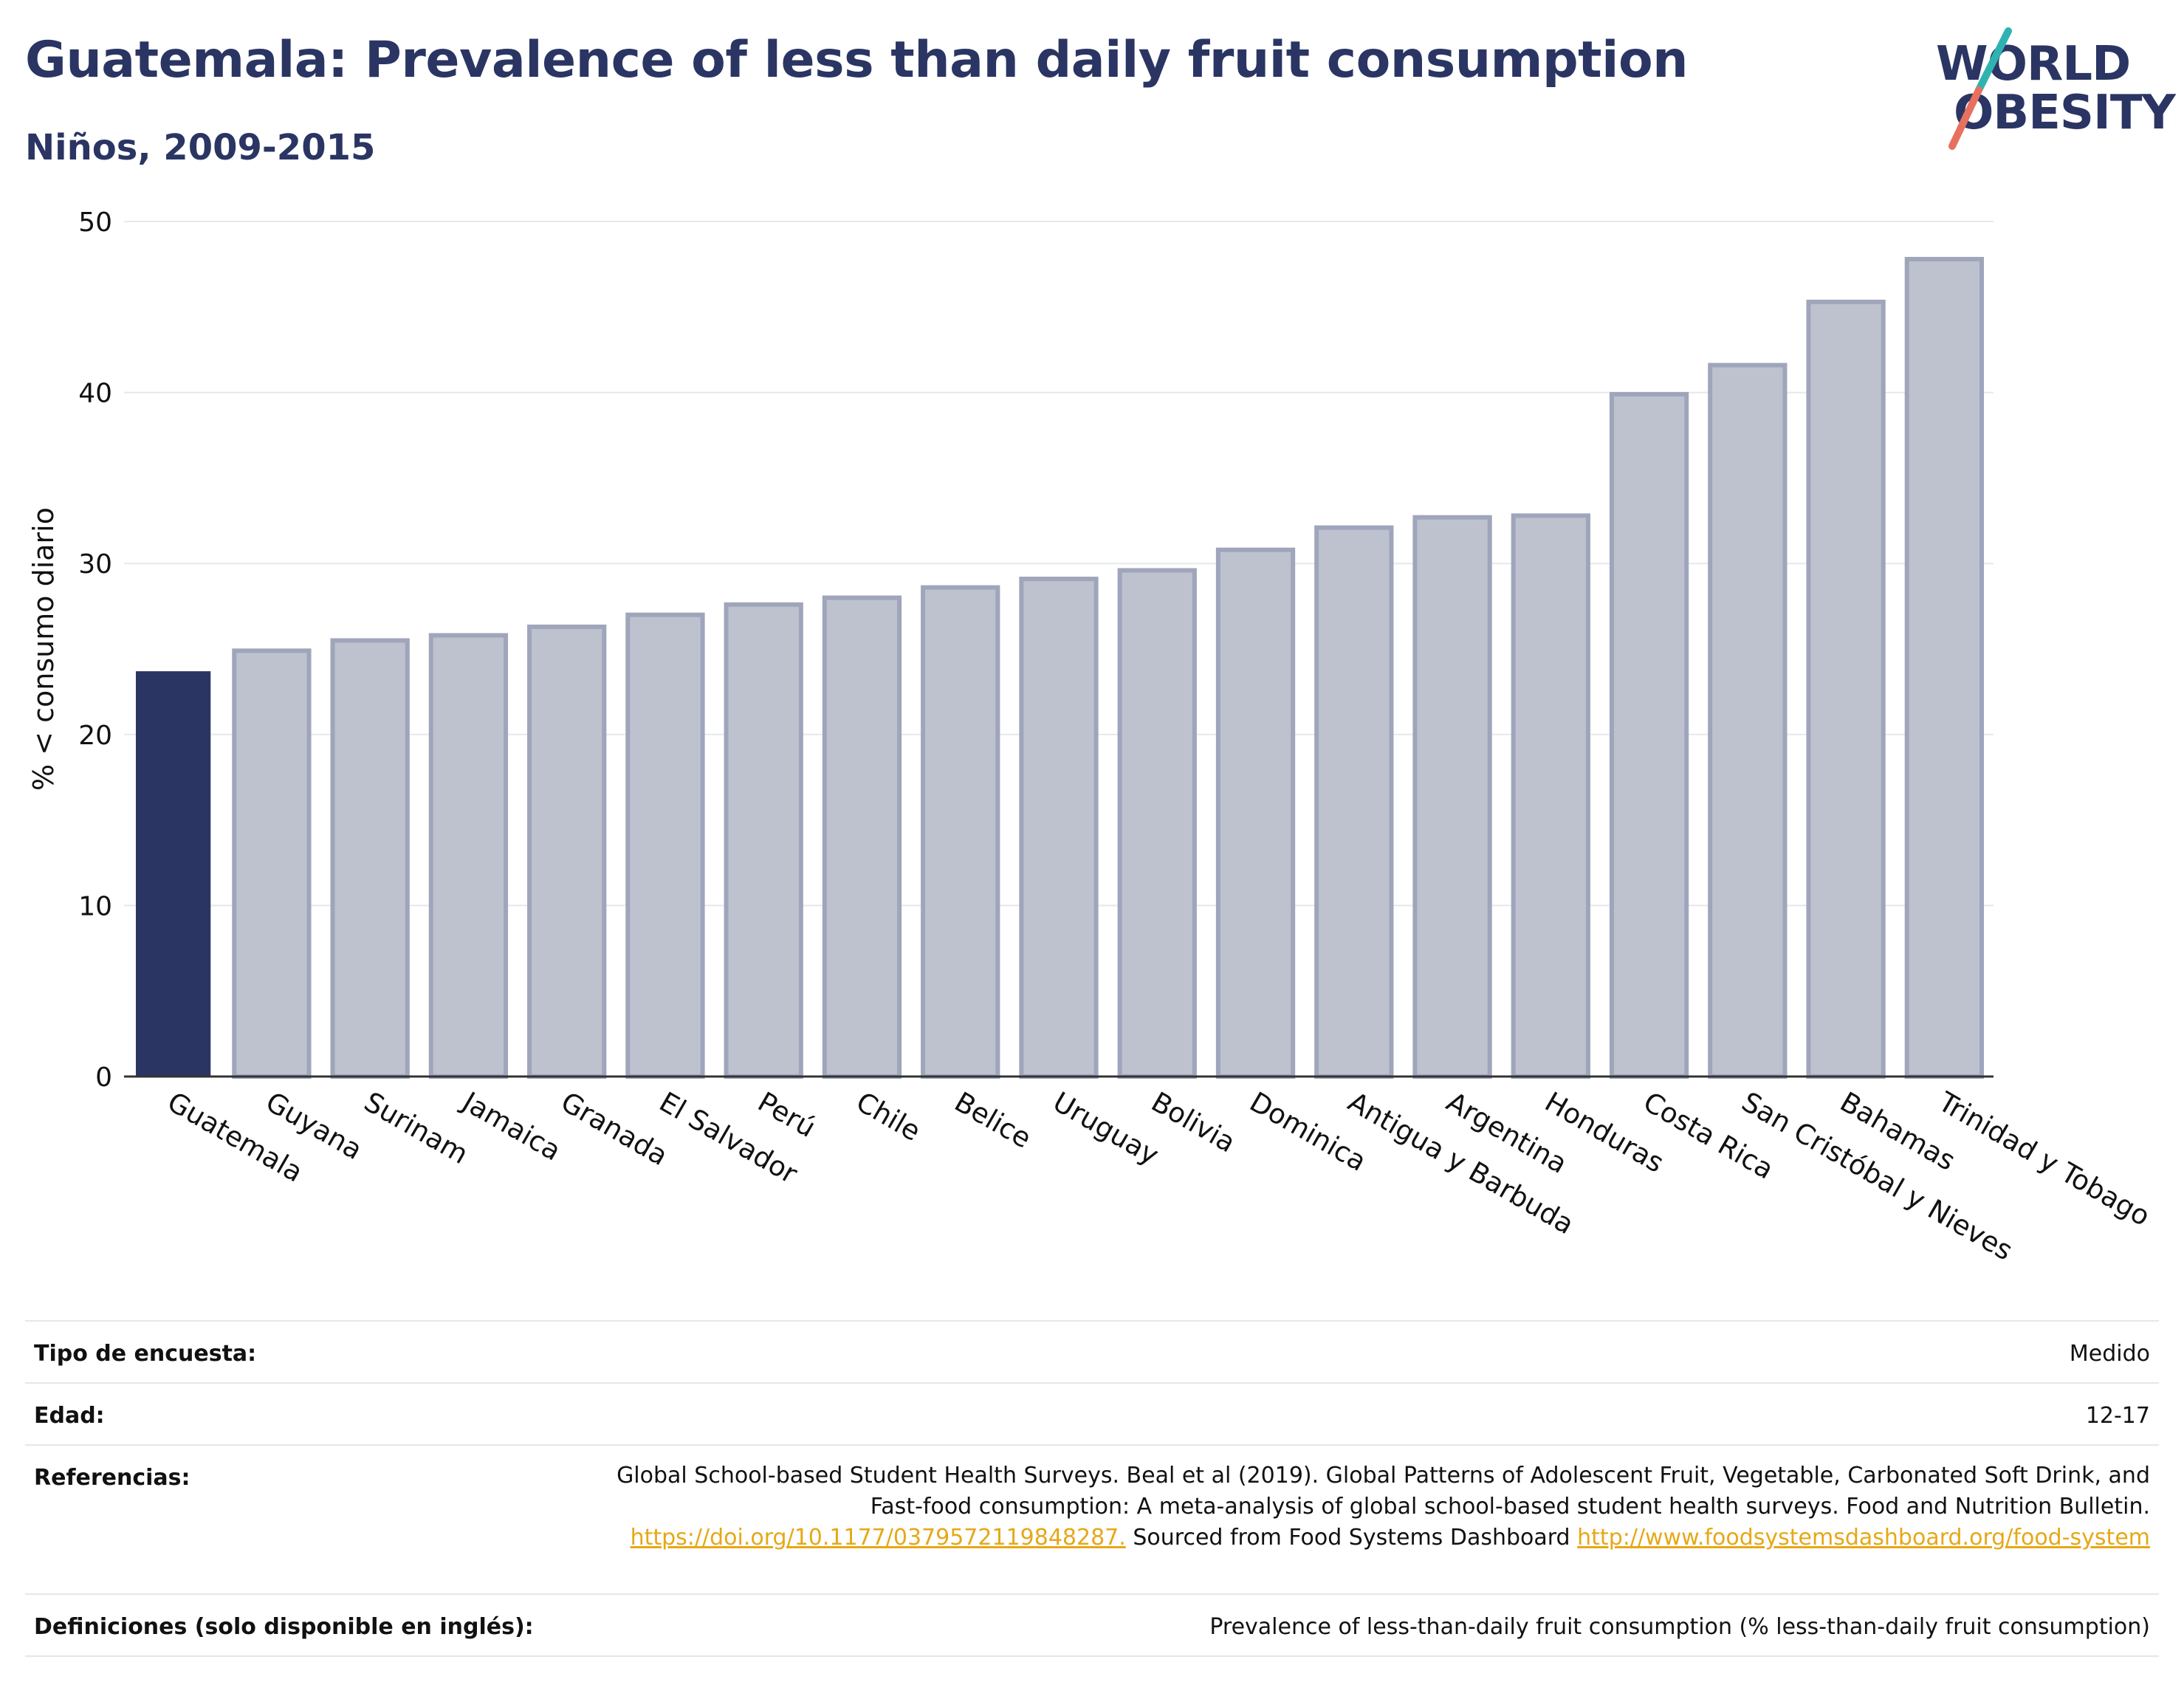 The height and width of the screenshot is (1696, 2184). I want to click on y-tick-labels: 0 10 20 30 40 50, so click(95, 650).